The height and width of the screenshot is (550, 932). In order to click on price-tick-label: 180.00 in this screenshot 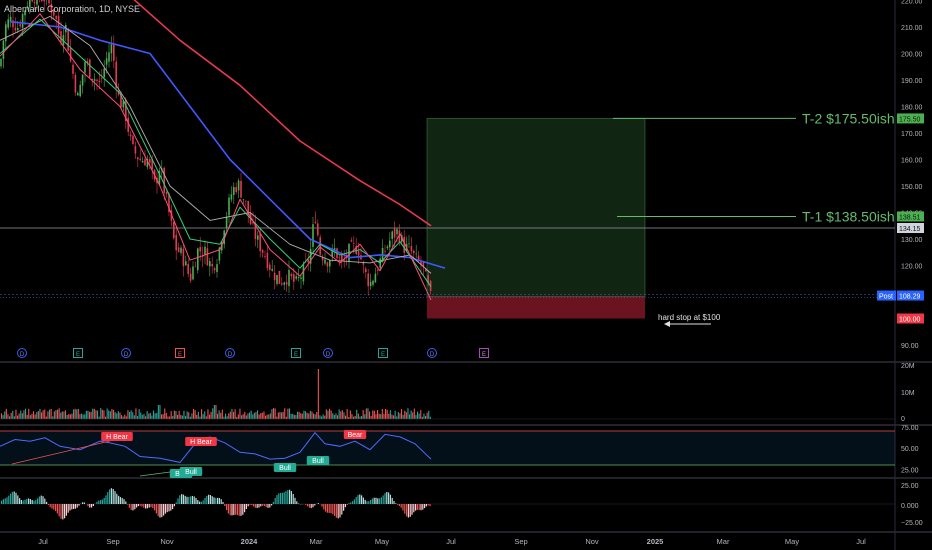, I will do `click(912, 108)`.